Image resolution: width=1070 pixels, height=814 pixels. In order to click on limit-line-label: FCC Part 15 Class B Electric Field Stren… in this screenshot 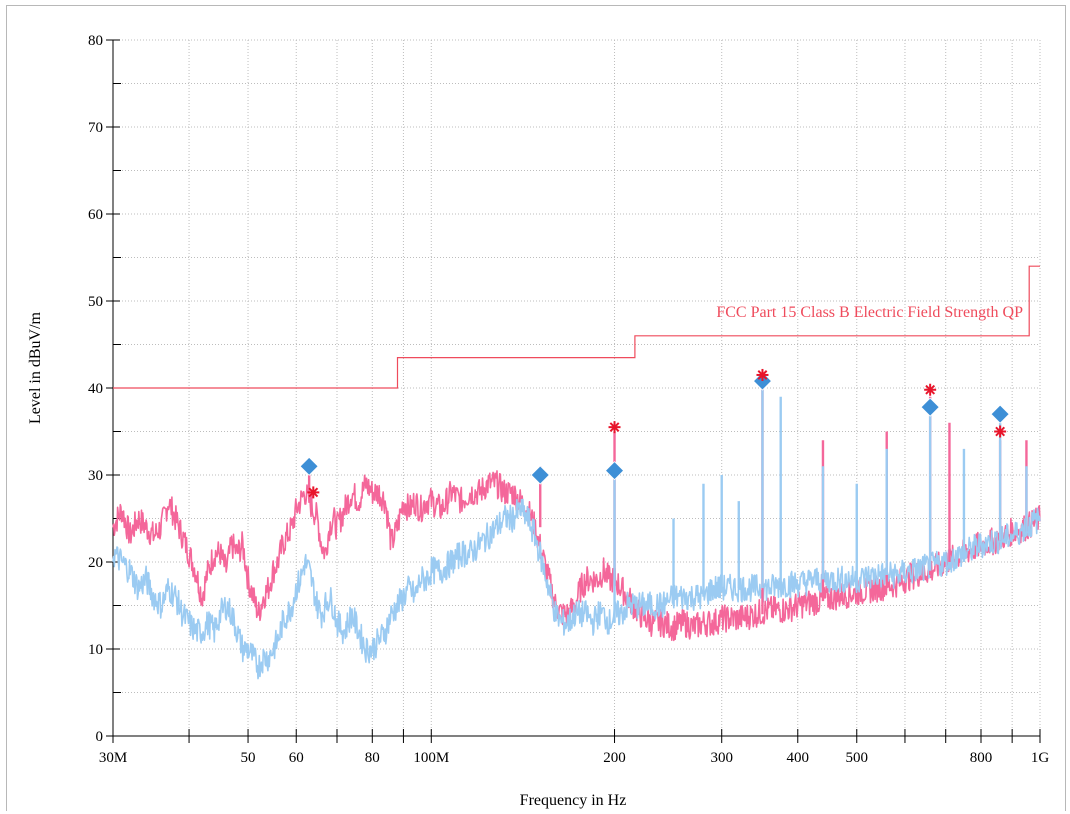, I will do `click(869, 312)`.